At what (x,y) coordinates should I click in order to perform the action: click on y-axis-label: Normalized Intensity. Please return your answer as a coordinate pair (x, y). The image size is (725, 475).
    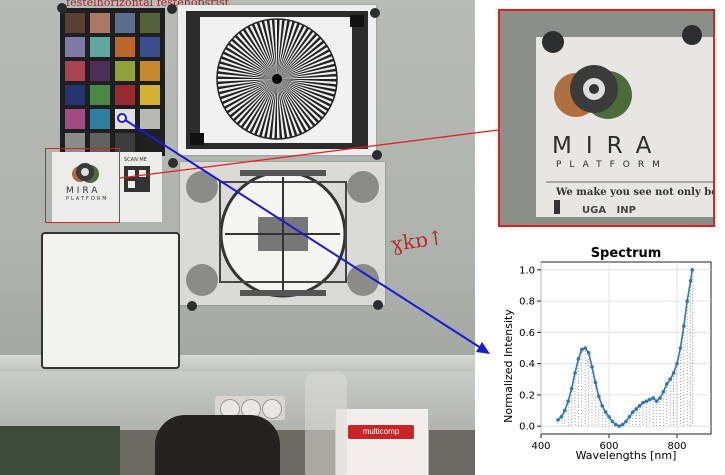
    Looking at the image, I should click on (508, 366).